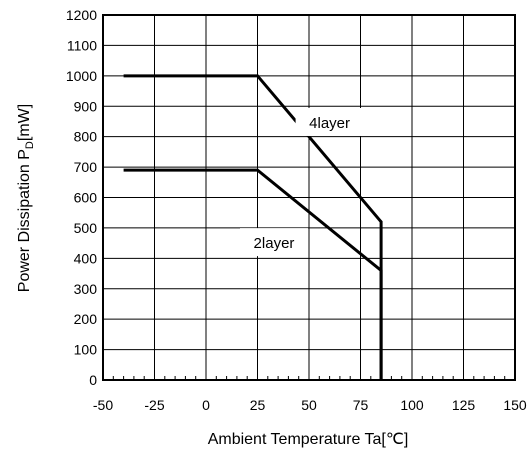 Image resolution: width=531 pixels, height=449 pixels. What do you see at coordinates (81, 76) in the screenshot?
I see `y-tick-label: 1000` at bounding box center [81, 76].